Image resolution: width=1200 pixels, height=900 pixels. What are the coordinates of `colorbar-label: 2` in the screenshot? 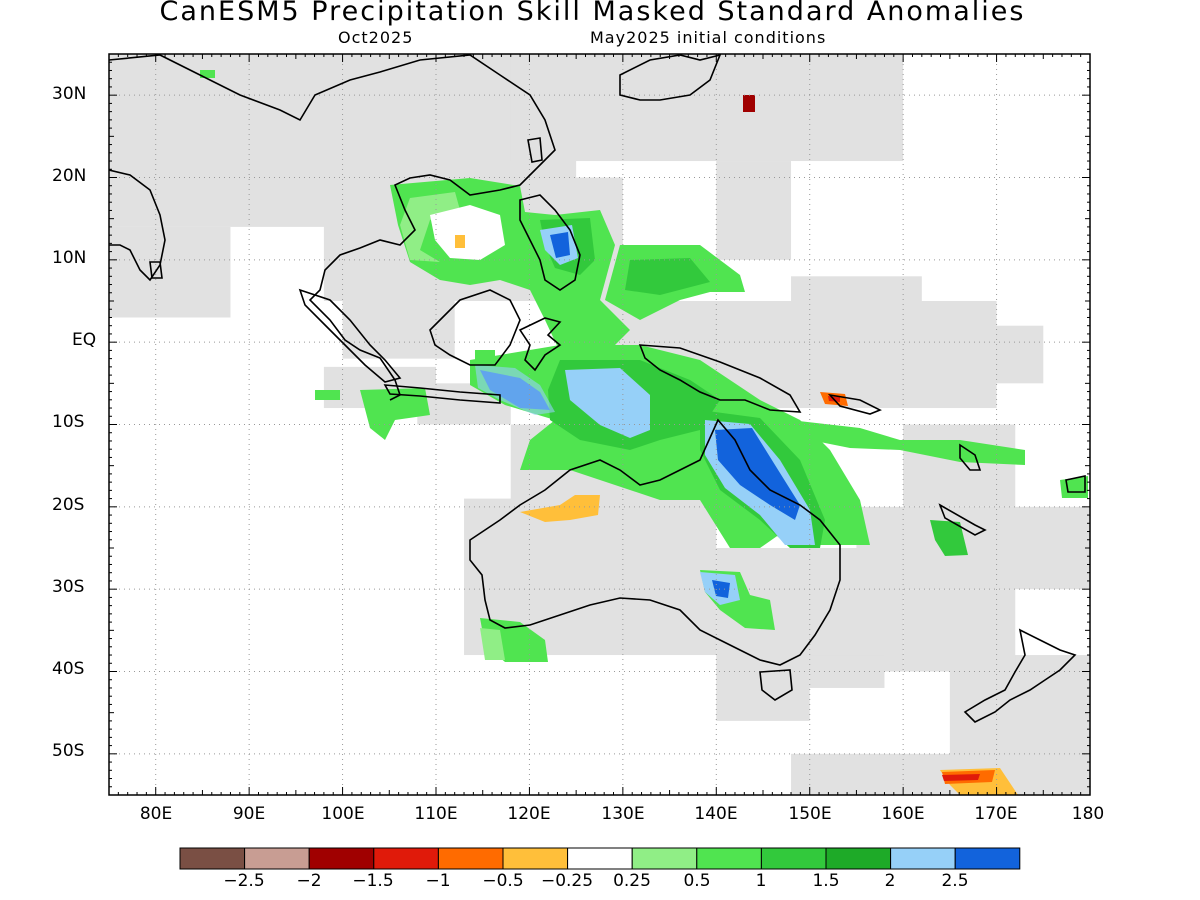 It's located at (890, 881).